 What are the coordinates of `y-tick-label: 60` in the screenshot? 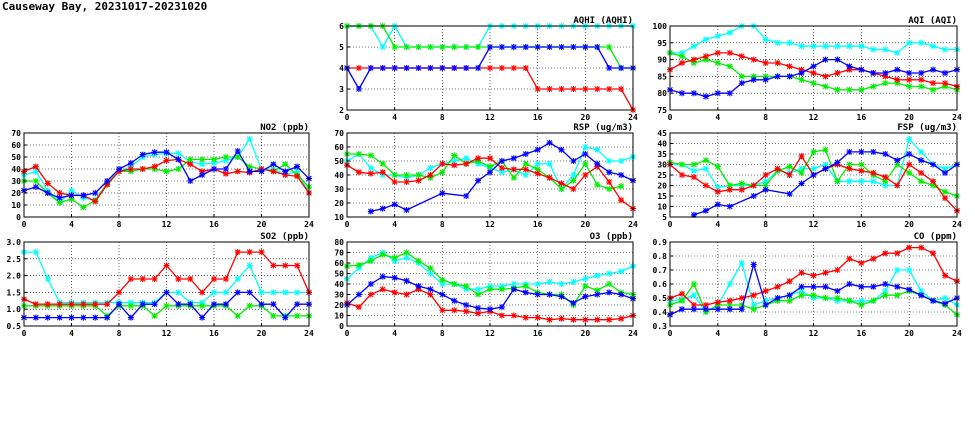 It's located at (339, 263).